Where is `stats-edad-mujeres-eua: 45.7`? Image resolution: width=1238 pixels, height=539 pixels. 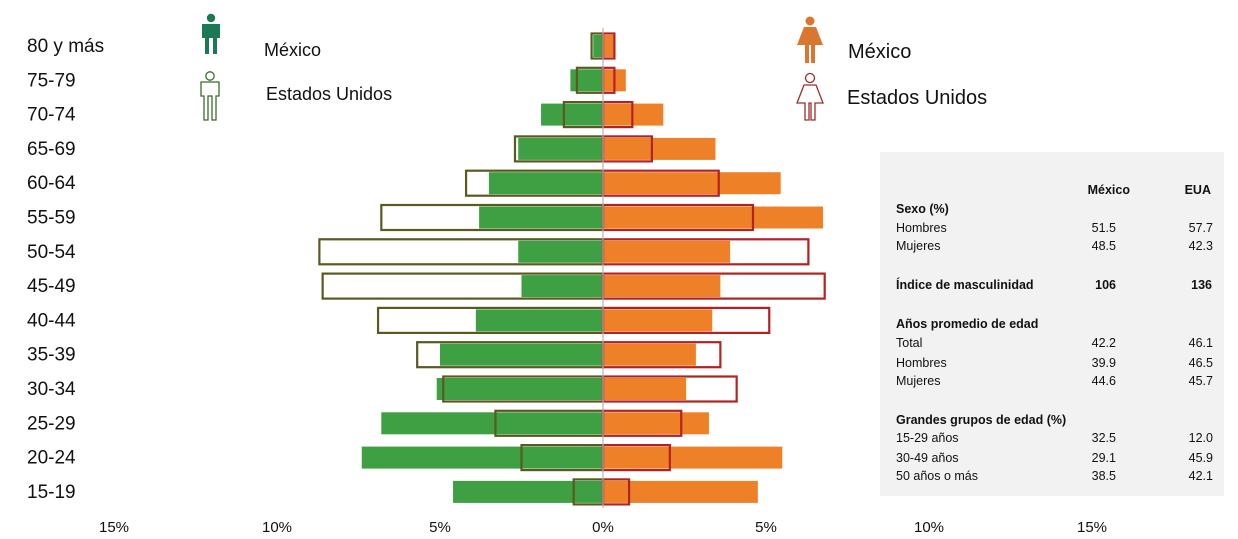 stats-edad-mujeres-eua: 45.7 is located at coordinates (1200, 381).